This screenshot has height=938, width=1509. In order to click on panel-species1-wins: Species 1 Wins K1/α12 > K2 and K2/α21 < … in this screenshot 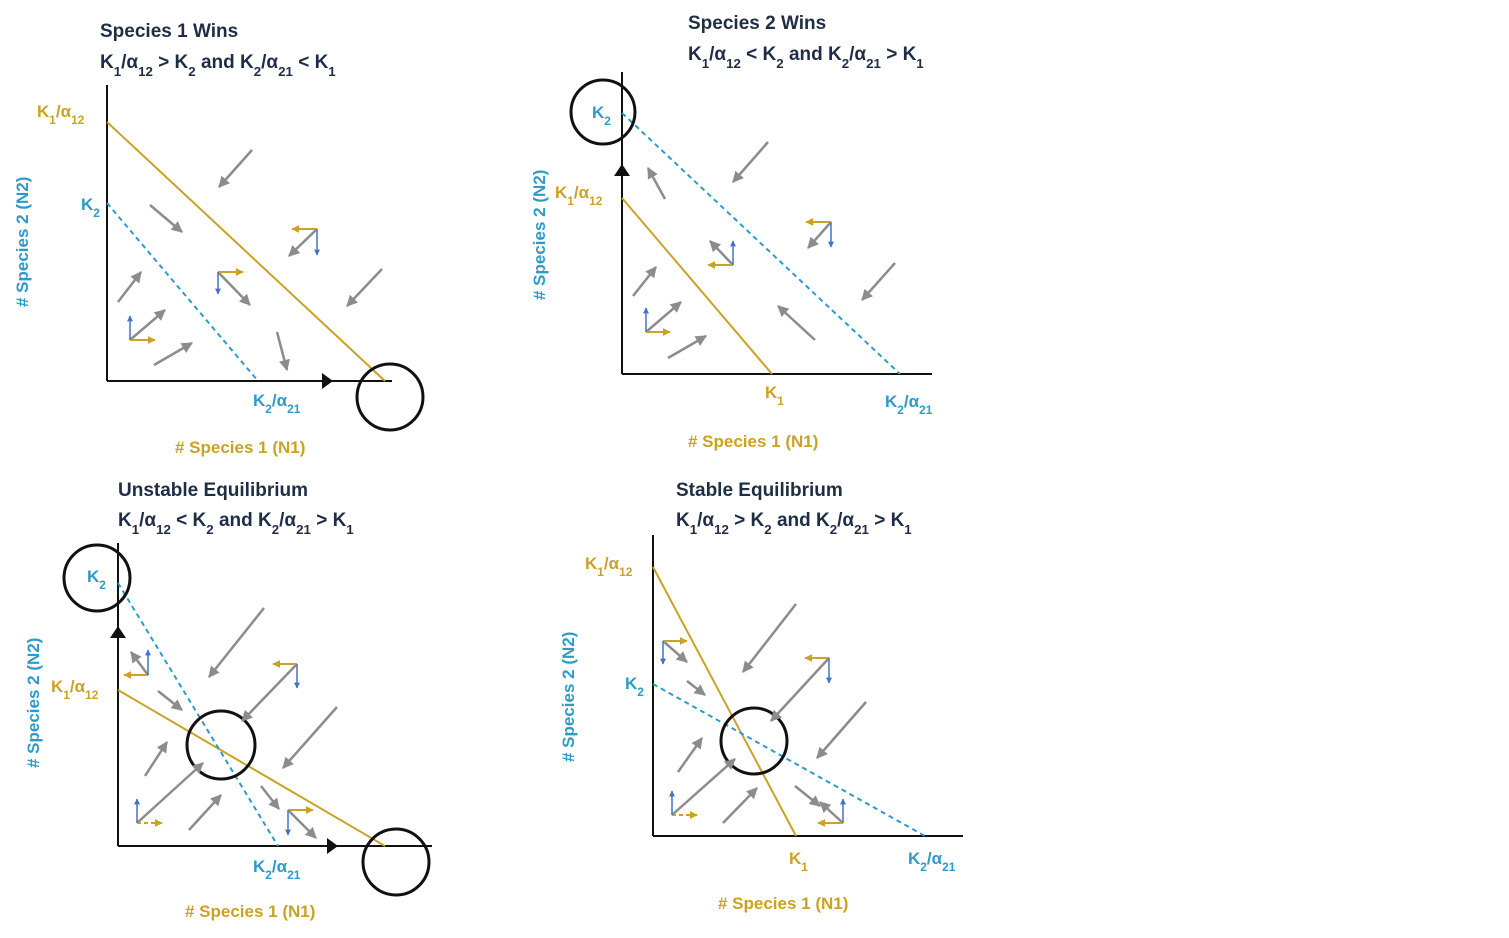, I will do `click(219, 239)`.